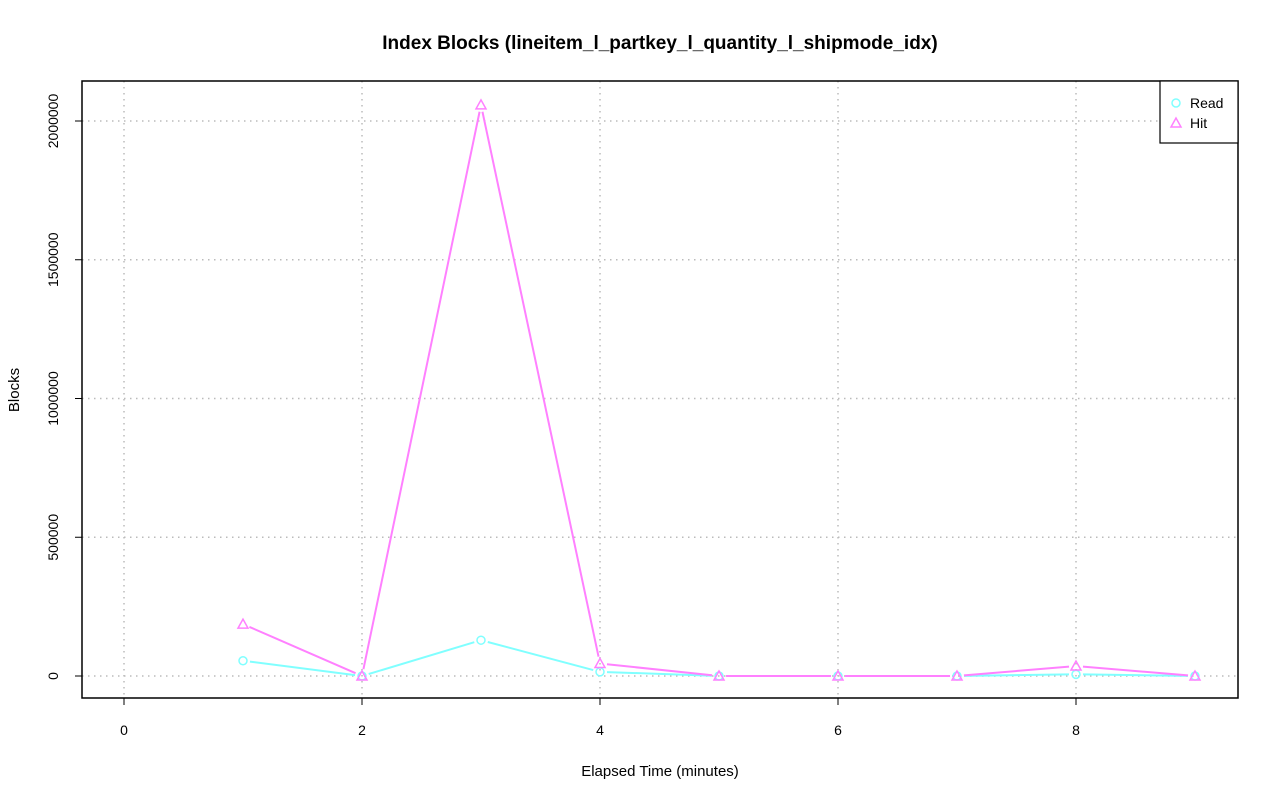 The image size is (1280, 806). What do you see at coordinates (53, 537) in the screenshot?
I see `y-tick-label: 500000` at bounding box center [53, 537].